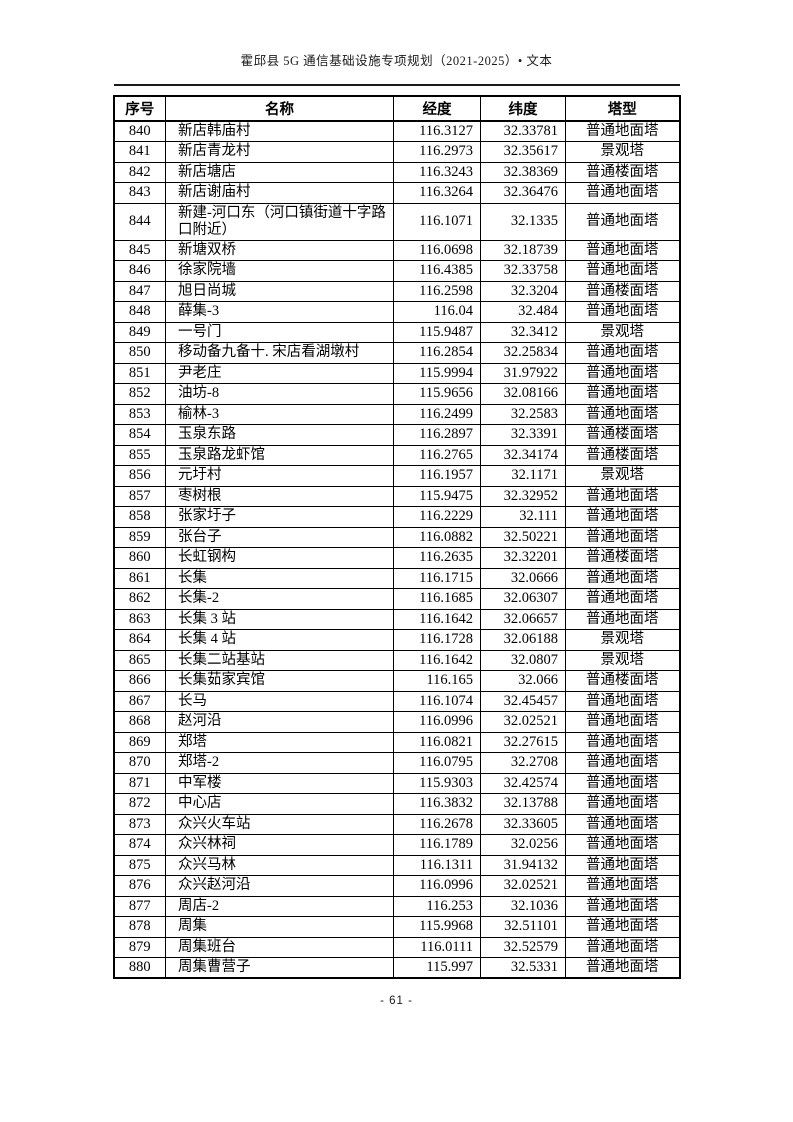  I want to click on latitude: 32.35617, so click(523, 152).